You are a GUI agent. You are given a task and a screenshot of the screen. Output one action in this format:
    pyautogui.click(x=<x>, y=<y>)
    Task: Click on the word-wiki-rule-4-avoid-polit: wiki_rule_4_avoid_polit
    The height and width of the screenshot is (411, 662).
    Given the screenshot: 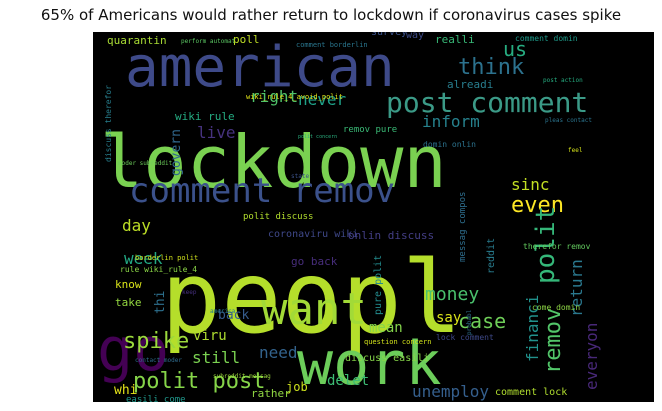 What is the action you would take?
    pyautogui.click(x=294, y=97)
    